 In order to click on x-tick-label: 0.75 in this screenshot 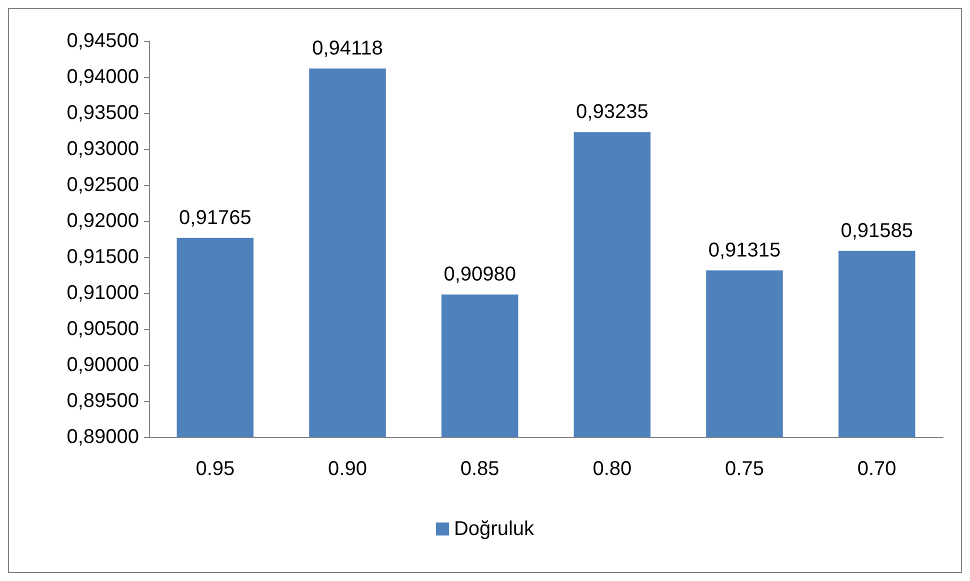, I will do `click(744, 469)`.